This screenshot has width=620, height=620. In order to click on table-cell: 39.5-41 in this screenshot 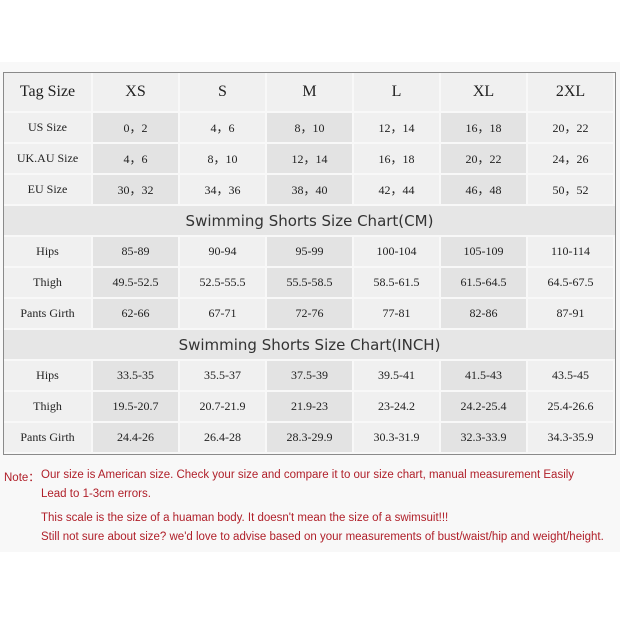, I will do `click(397, 376)`.